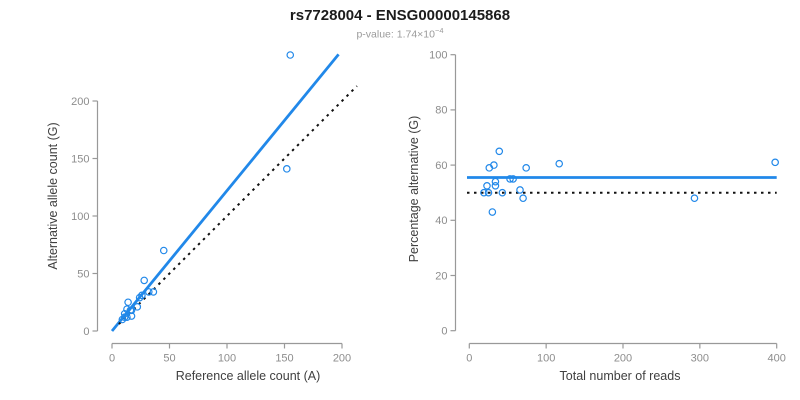 This screenshot has height=400, width=800. I want to click on y-tick-label: 80, so click(441, 111).